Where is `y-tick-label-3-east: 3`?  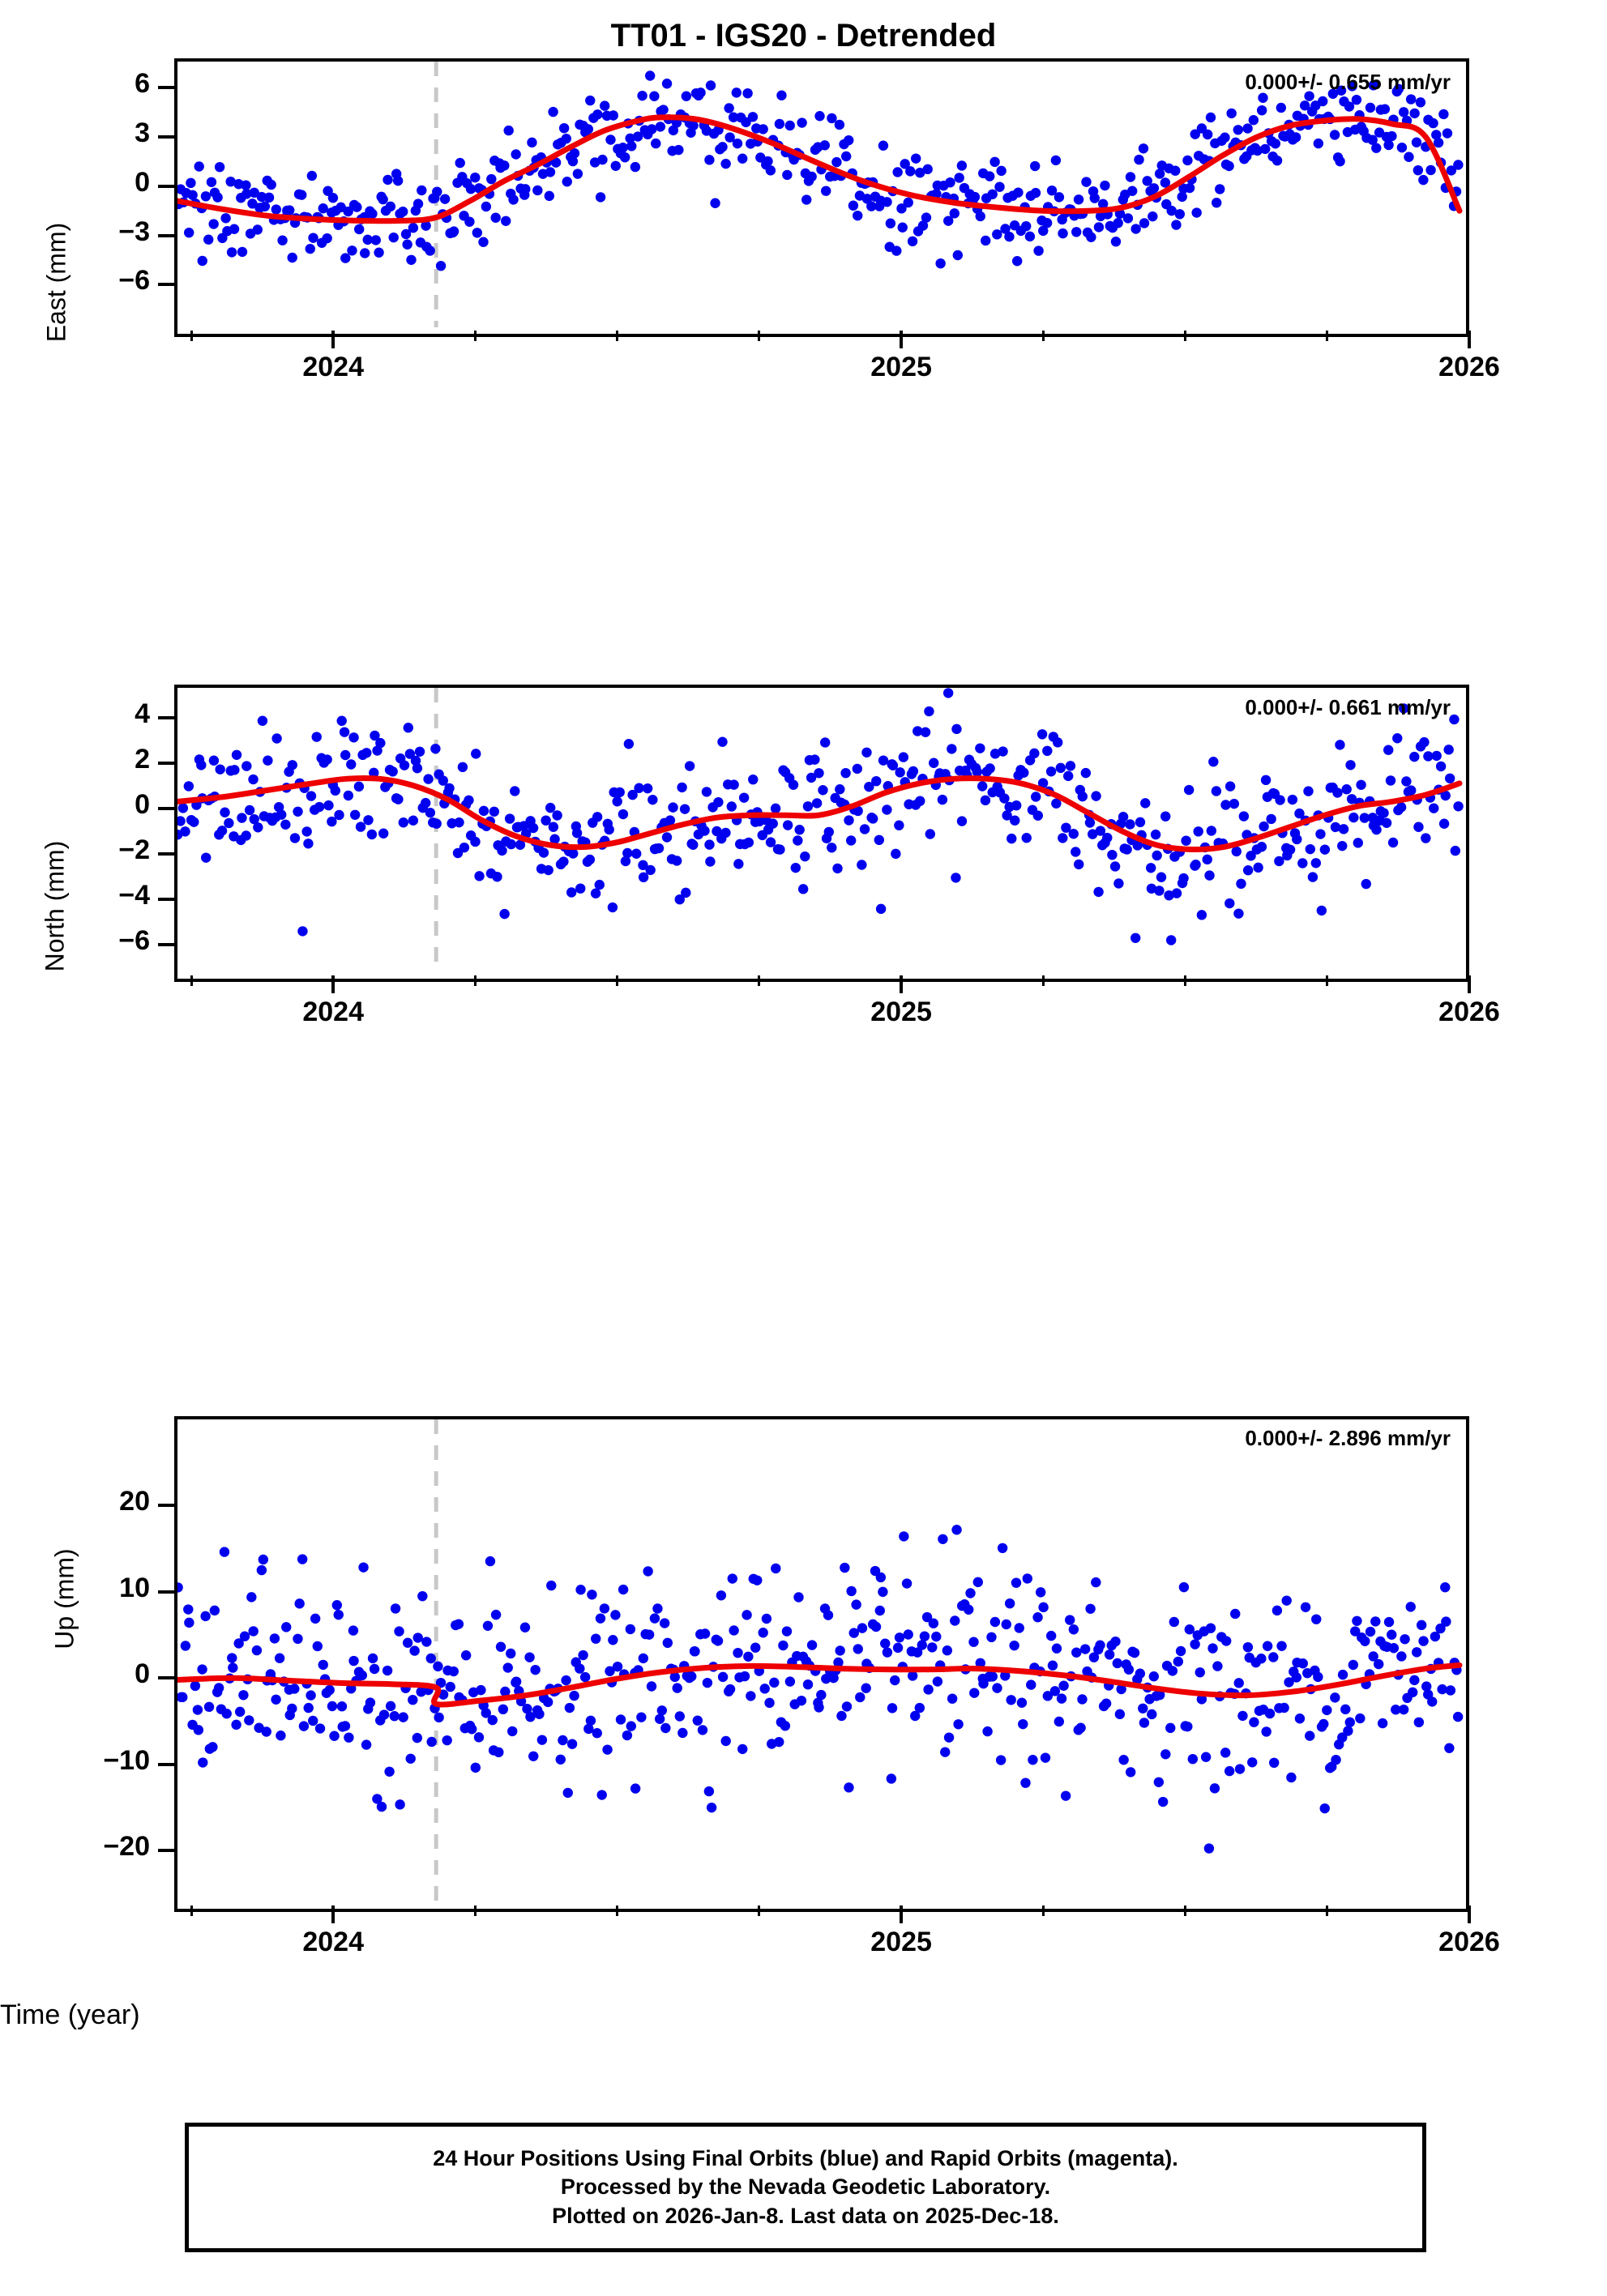 y-tick-label-3-east: 3 is located at coordinates (142, 133).